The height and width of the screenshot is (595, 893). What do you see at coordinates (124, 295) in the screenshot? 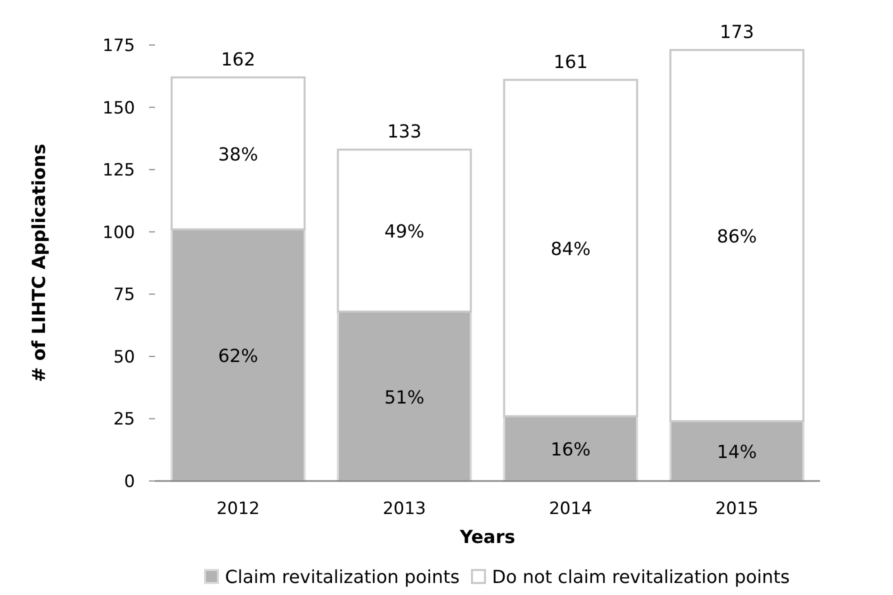
I see `y-tick-label: 75` at bounding box center [124, 295].